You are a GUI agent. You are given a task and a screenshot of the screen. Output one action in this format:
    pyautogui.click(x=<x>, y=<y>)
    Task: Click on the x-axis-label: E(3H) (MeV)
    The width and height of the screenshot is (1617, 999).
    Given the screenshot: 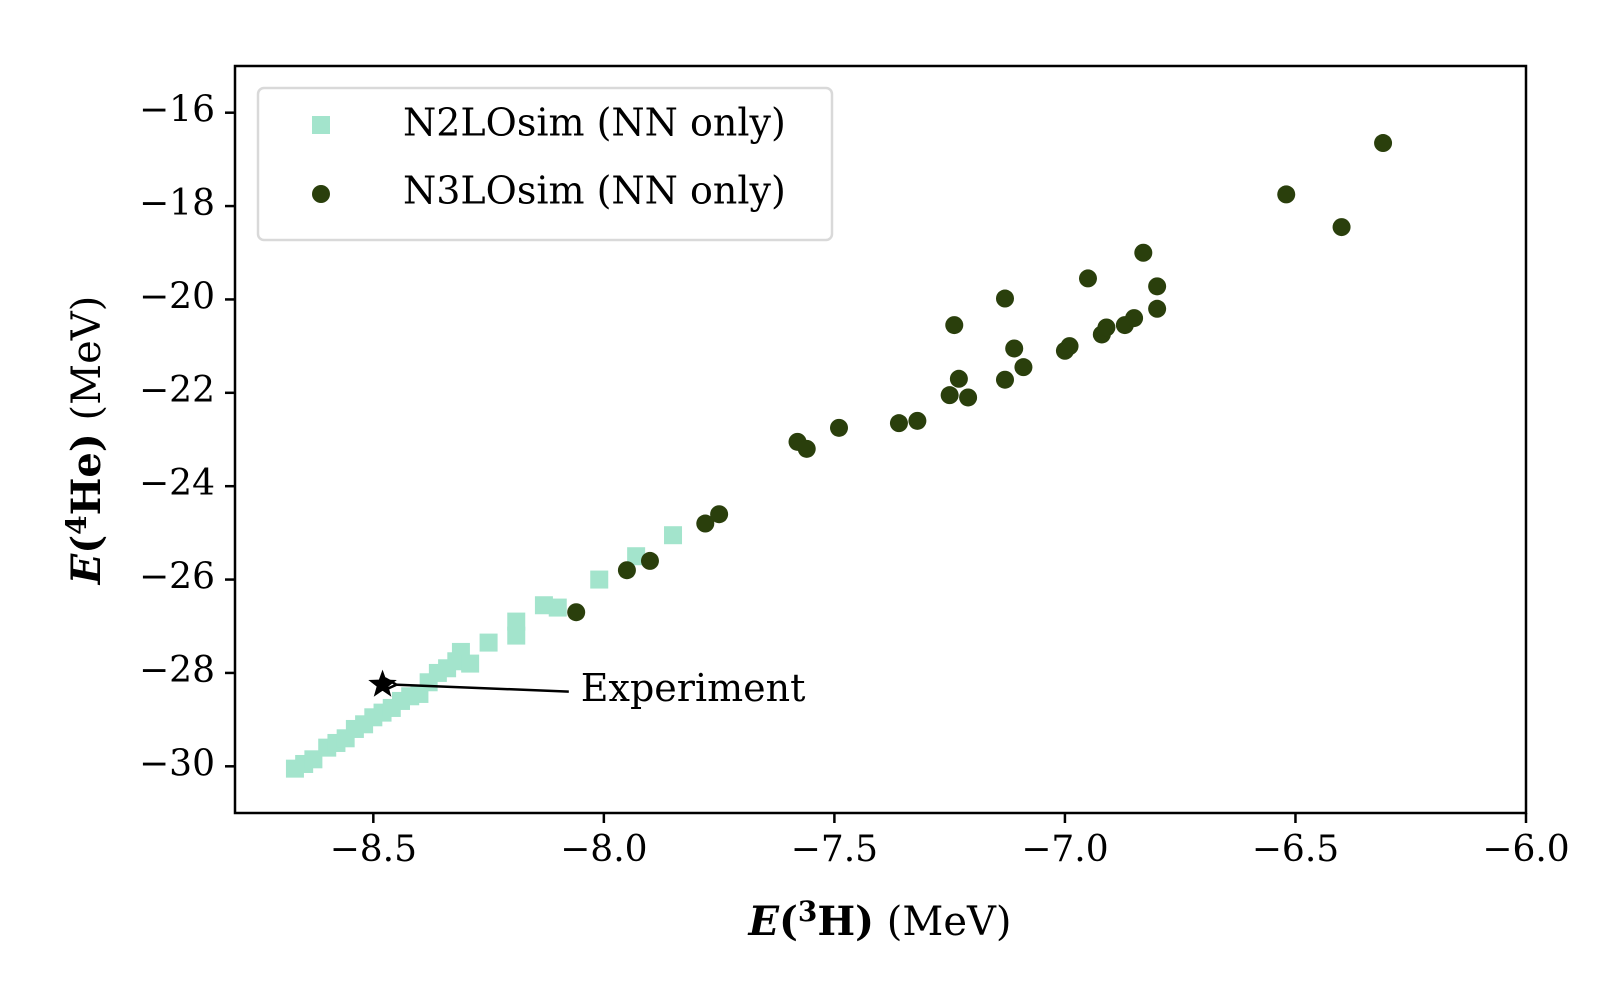 What is the action you would take?
    pyautogui.click(x=879, y=920)
    